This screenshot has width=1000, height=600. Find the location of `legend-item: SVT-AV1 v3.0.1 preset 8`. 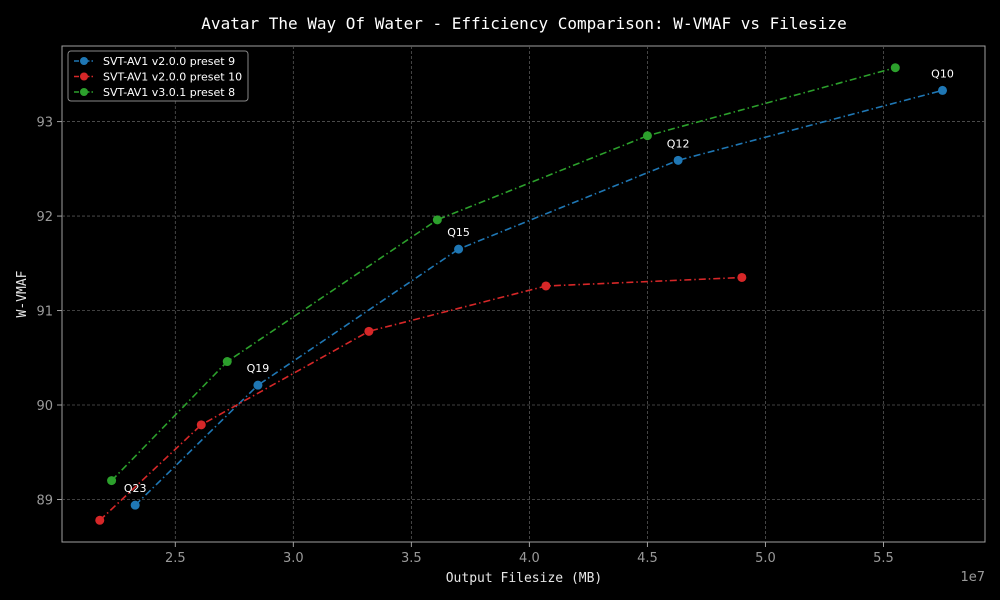

legend-item: SVT-AV1 v3.0.1 preset 8 is located at coordinates (154, 92).